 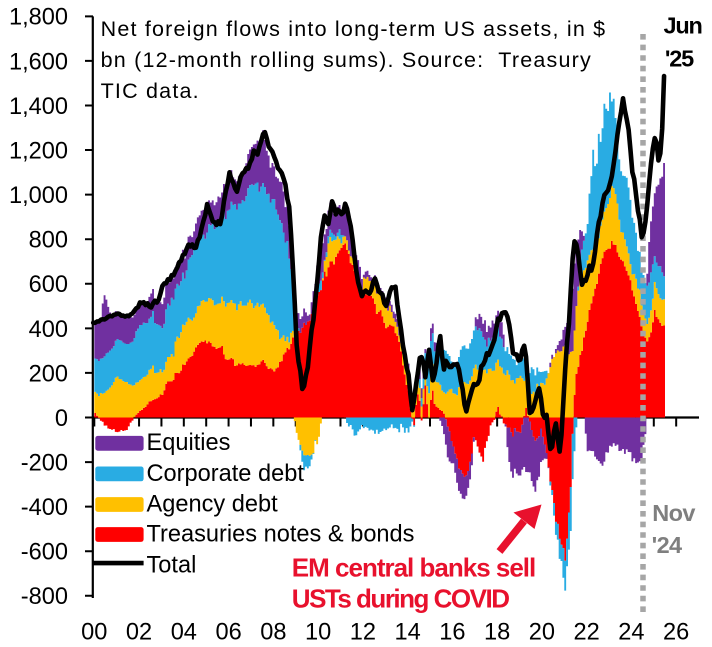 I want to click on svg-text: -600, so click(x=44, y=553).